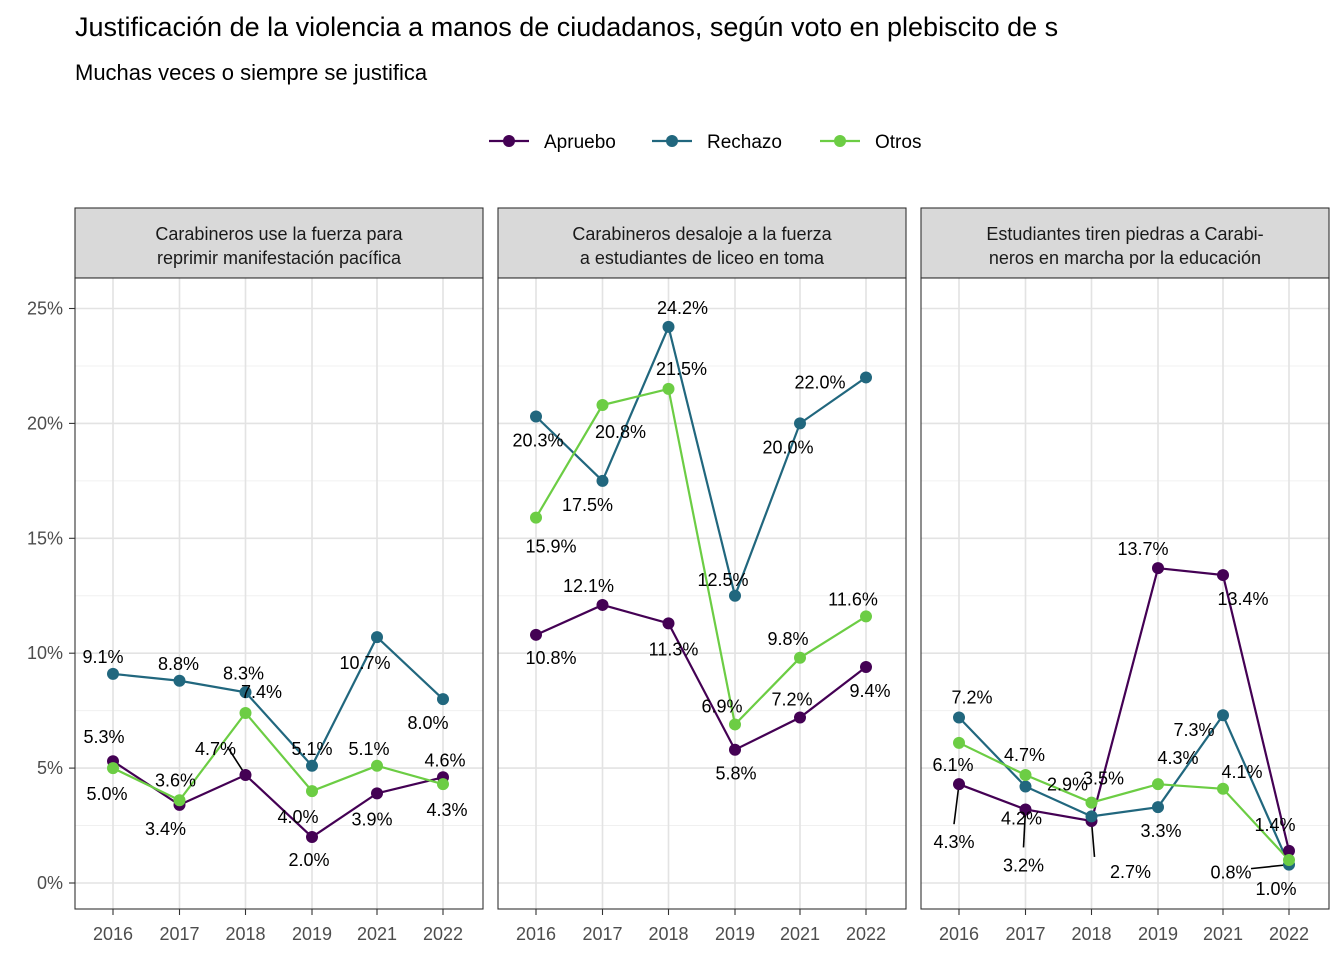  Describe the element at coordinates (1193, 730) in the screenshot. I see `data-label-rechazo: 7.3%` at that location.